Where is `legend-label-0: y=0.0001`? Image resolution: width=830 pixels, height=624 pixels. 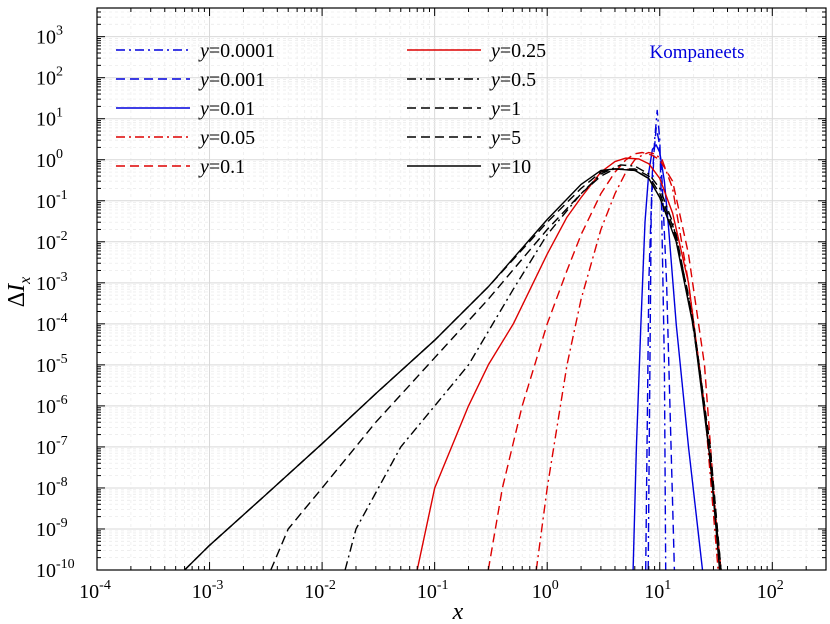 legend-label-0: y=0.0001 is located at coordinates (236, 51).